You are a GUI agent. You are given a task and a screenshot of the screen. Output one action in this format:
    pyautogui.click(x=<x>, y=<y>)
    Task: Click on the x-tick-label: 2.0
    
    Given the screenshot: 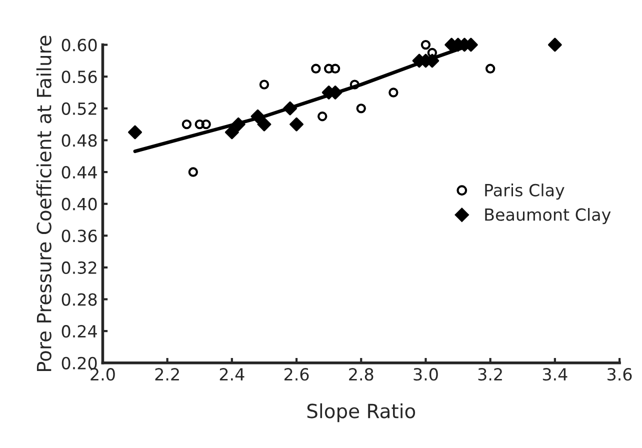 What is the action you would take?
    pyautogui.click(x=102, y=374)
    